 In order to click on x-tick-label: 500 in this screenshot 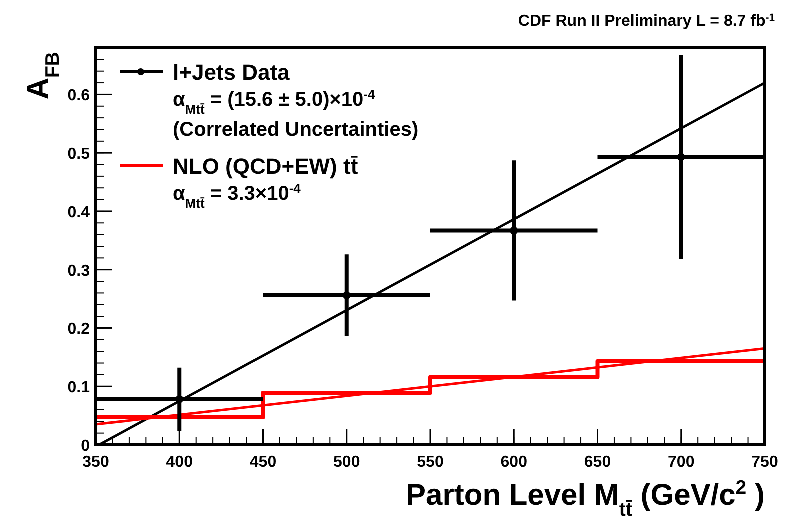, I will do `click(347, 462)`.